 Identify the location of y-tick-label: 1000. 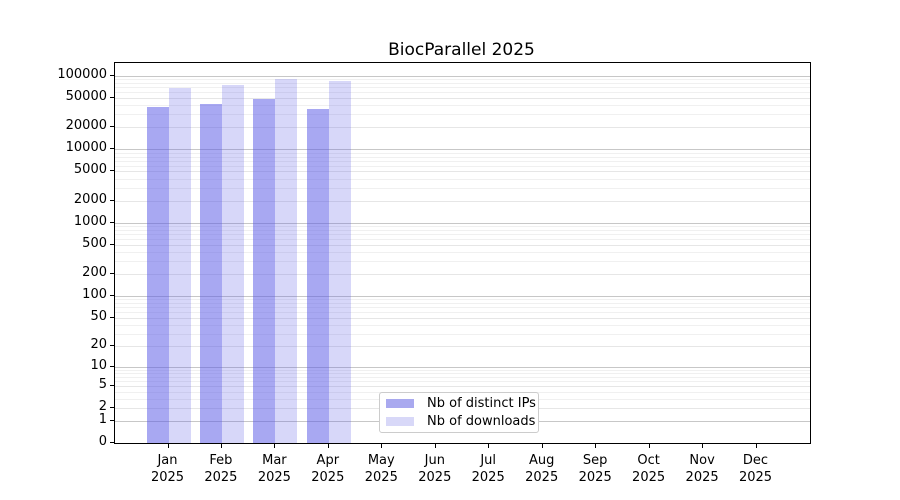
(90, 221).